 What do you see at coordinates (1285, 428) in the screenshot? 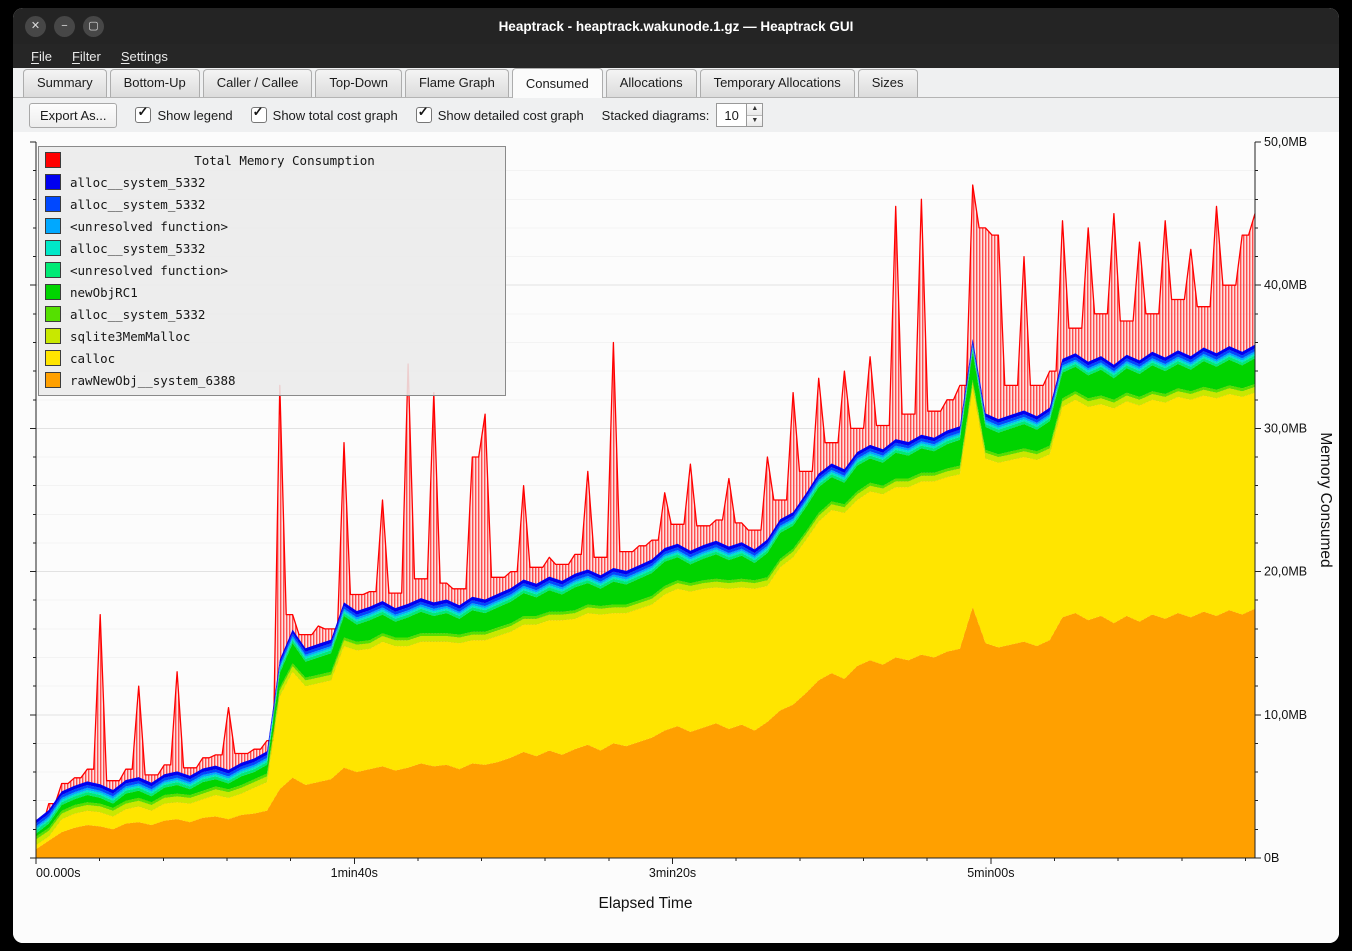
I see `y-tick-label: 30,0MB` at bounding box center [1285, 428].